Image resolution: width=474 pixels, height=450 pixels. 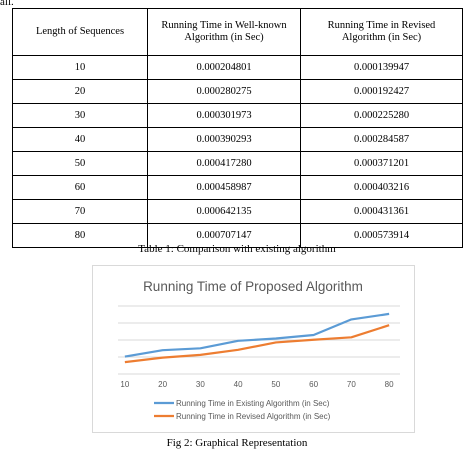 I want to click on cell-length: 30, so click(x=80, y=115).